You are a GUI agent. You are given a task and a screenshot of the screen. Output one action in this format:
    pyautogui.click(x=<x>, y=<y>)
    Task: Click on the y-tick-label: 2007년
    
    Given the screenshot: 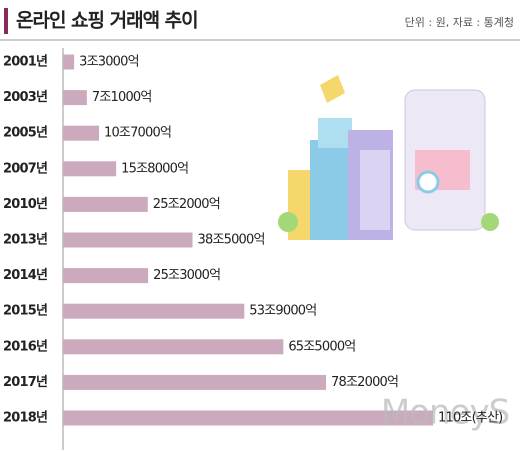 What is the action you would take?
    pyautogui.click(x=25, y=168)
    